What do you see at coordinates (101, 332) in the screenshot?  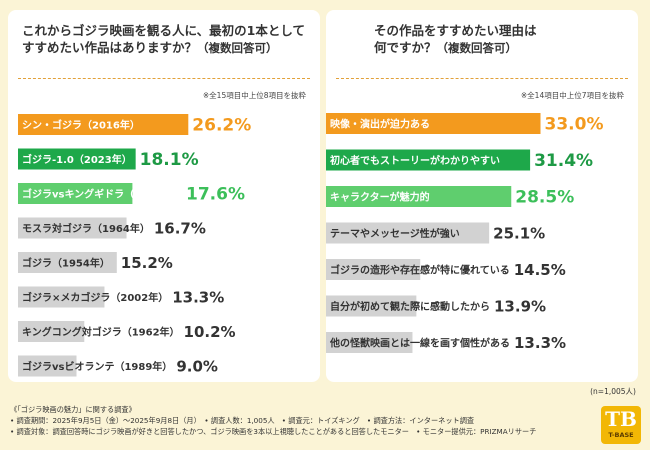 I see `category-label-7: キングコング対ゴジラ（1962年）` at bounding box center [101, 332].